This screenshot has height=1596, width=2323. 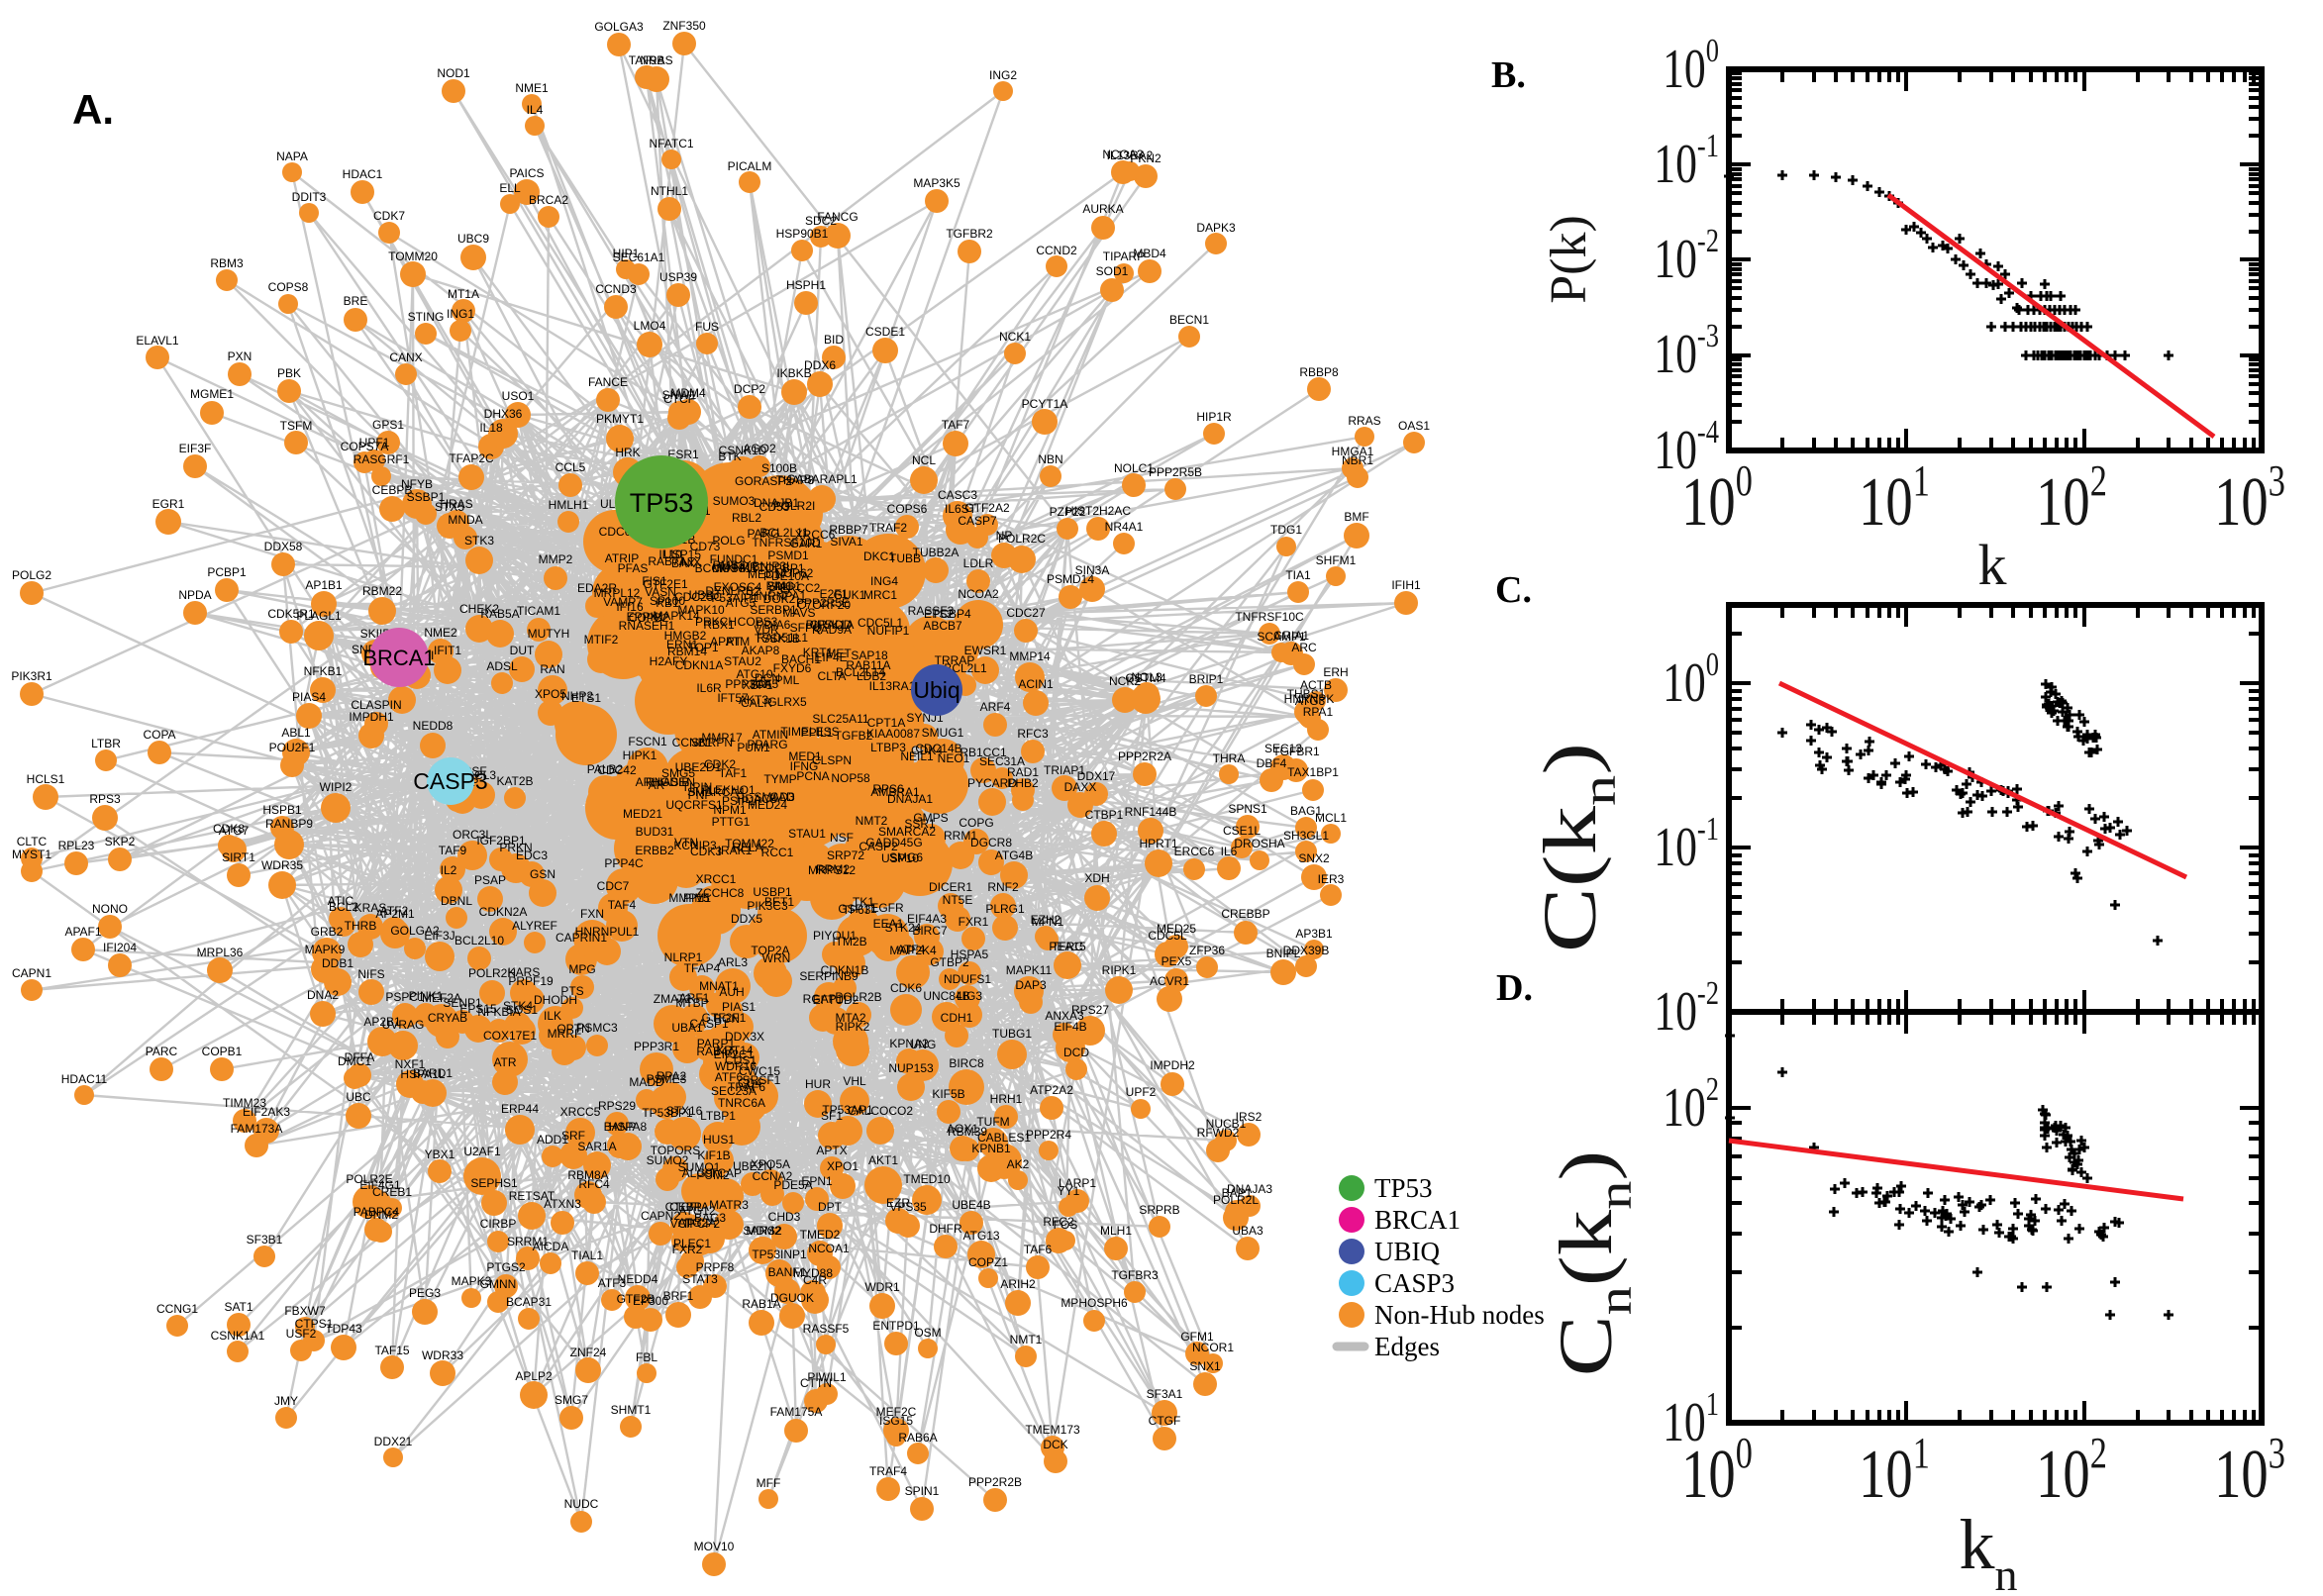 What do you see at coordinates (830, 1207) in the screenshot?
I see `svg-text: DPT` at bounding box center [830, 1207].